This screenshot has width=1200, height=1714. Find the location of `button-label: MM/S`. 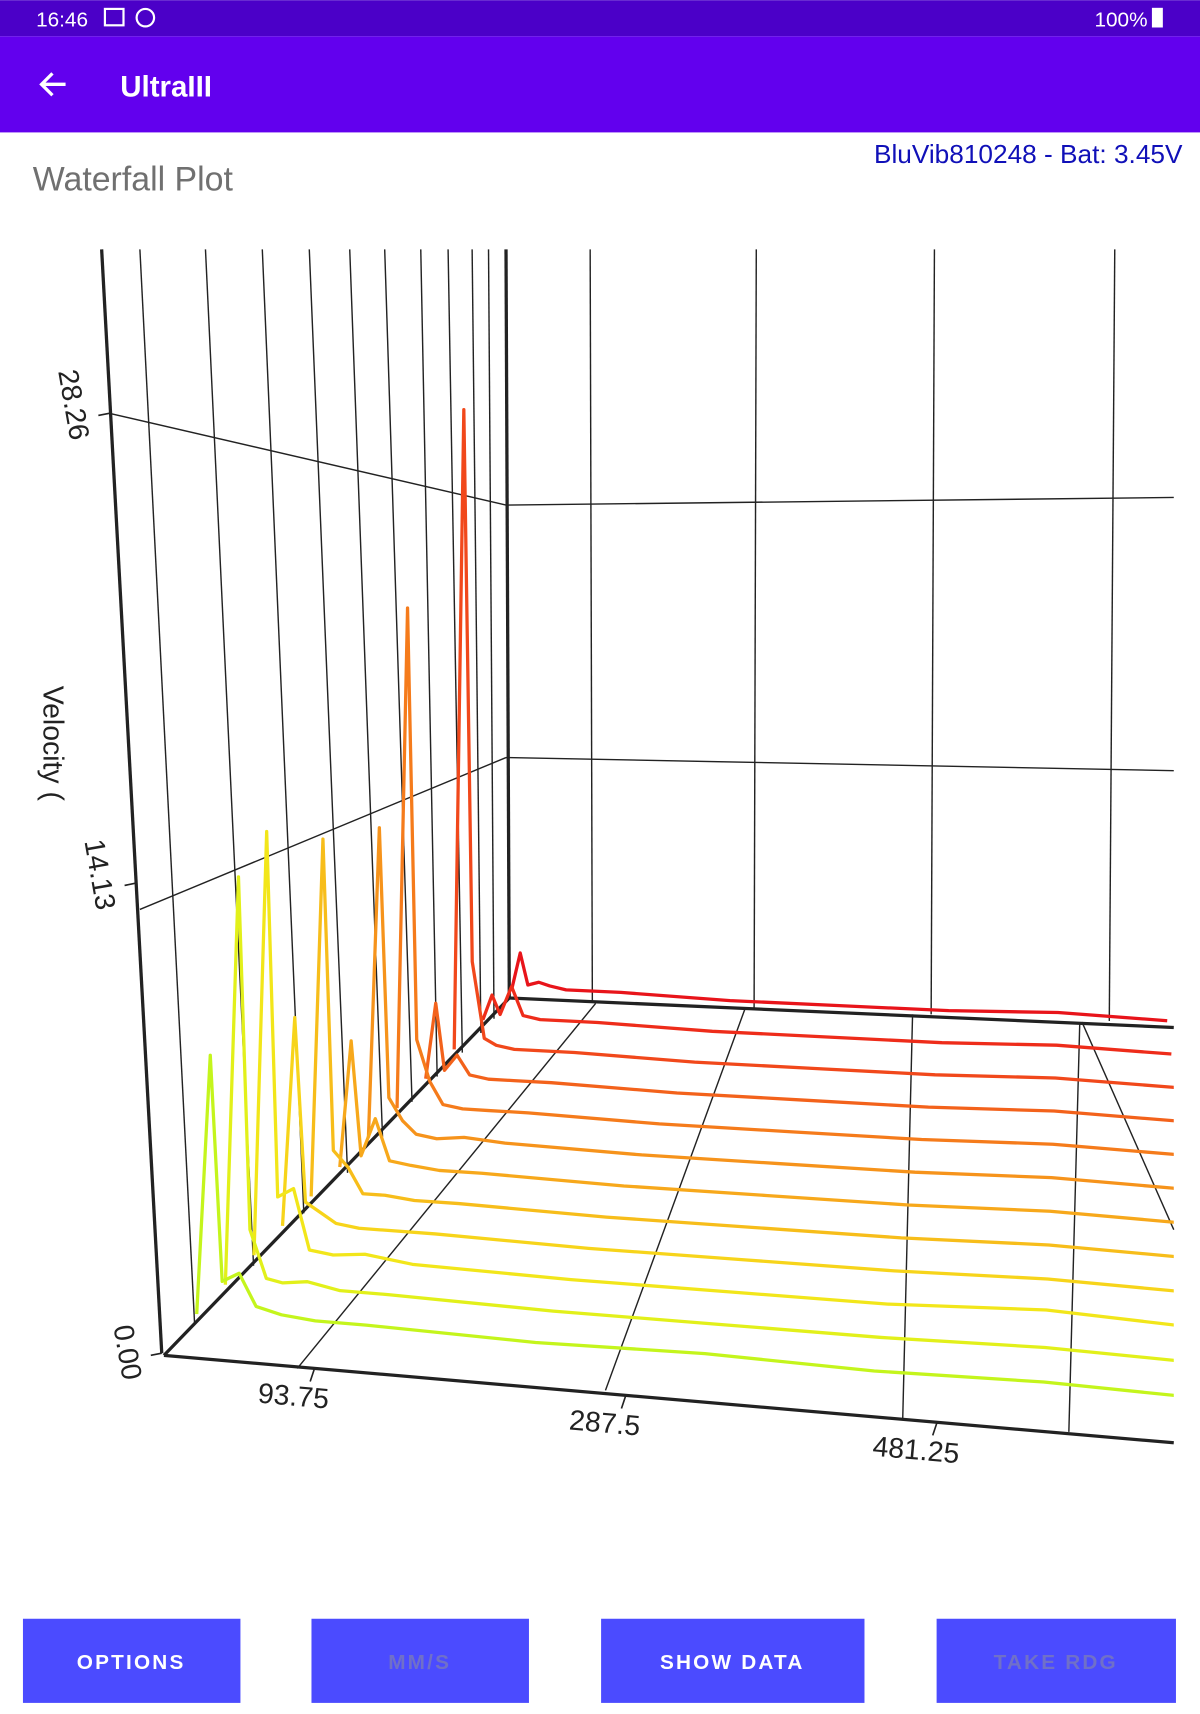

button-label: MM/S is located at coordinates (419, 1662).